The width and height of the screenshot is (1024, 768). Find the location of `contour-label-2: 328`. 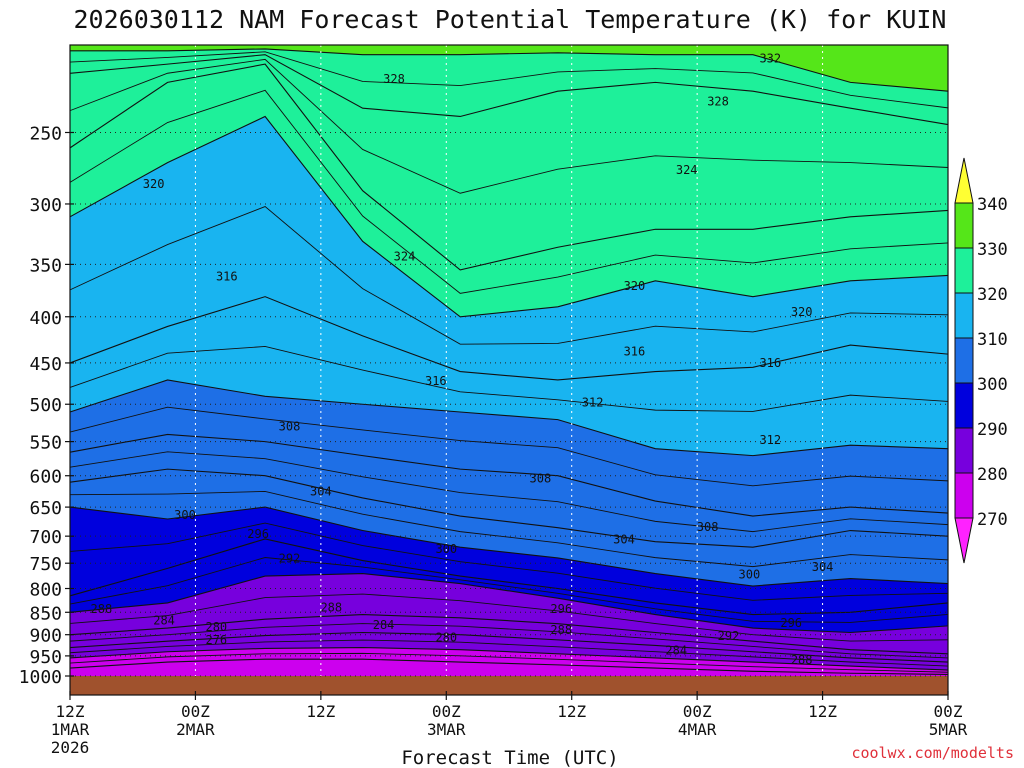

contour-label-2: 328 is located at coordinates (718, 101).